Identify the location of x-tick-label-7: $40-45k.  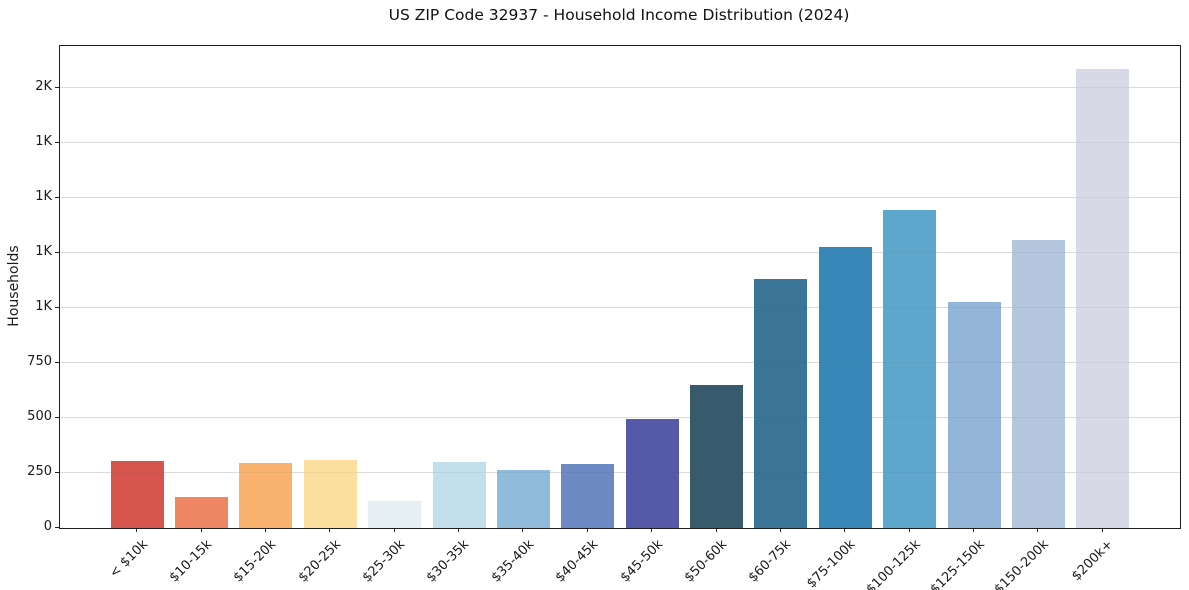
(577, 561).